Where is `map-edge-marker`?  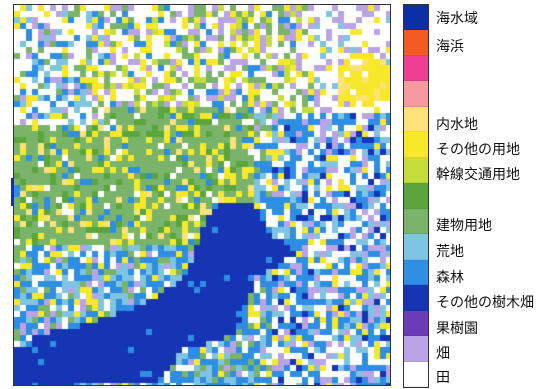
map-edge-marker is located at coordinates (12, 192).